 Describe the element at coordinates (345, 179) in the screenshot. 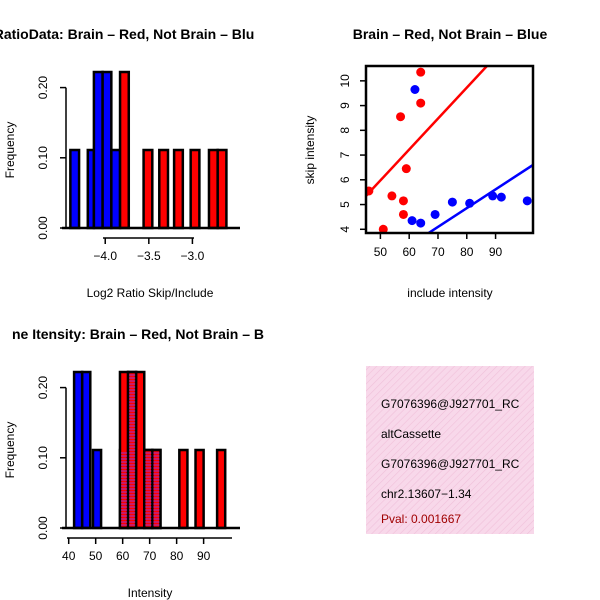

I see `scatter-y-tick-label-2: 6` at that location.